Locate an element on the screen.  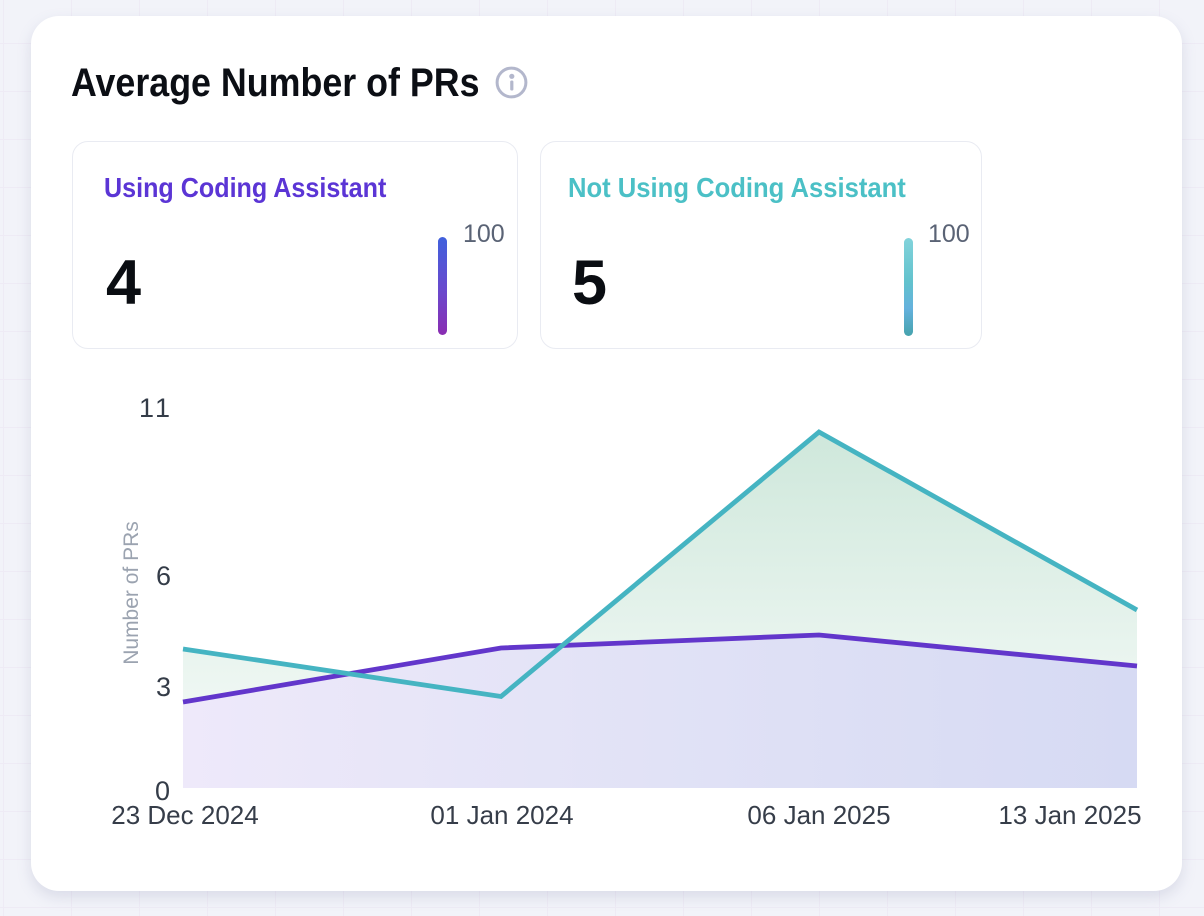
svg-text: 13 Jan 2025 is located at coordinates (1069, 815).